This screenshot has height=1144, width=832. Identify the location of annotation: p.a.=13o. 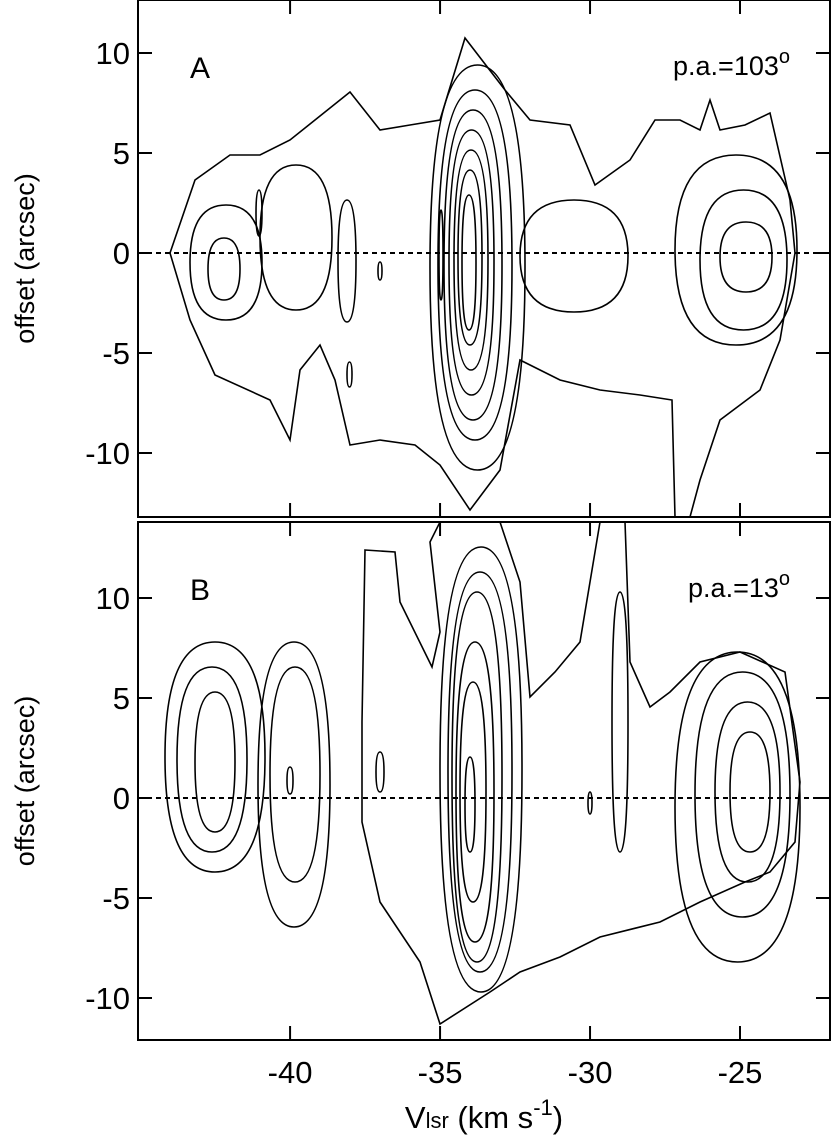
(739, 585).